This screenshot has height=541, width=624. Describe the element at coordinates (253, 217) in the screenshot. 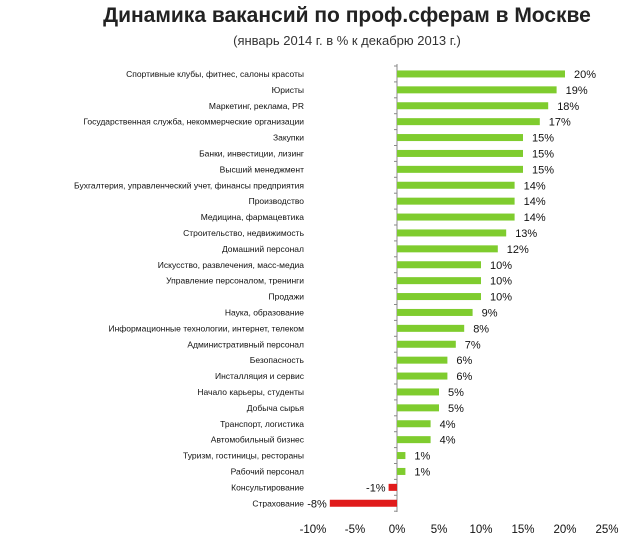

I see `category-label: Медицина, фармацевтика` at that location.